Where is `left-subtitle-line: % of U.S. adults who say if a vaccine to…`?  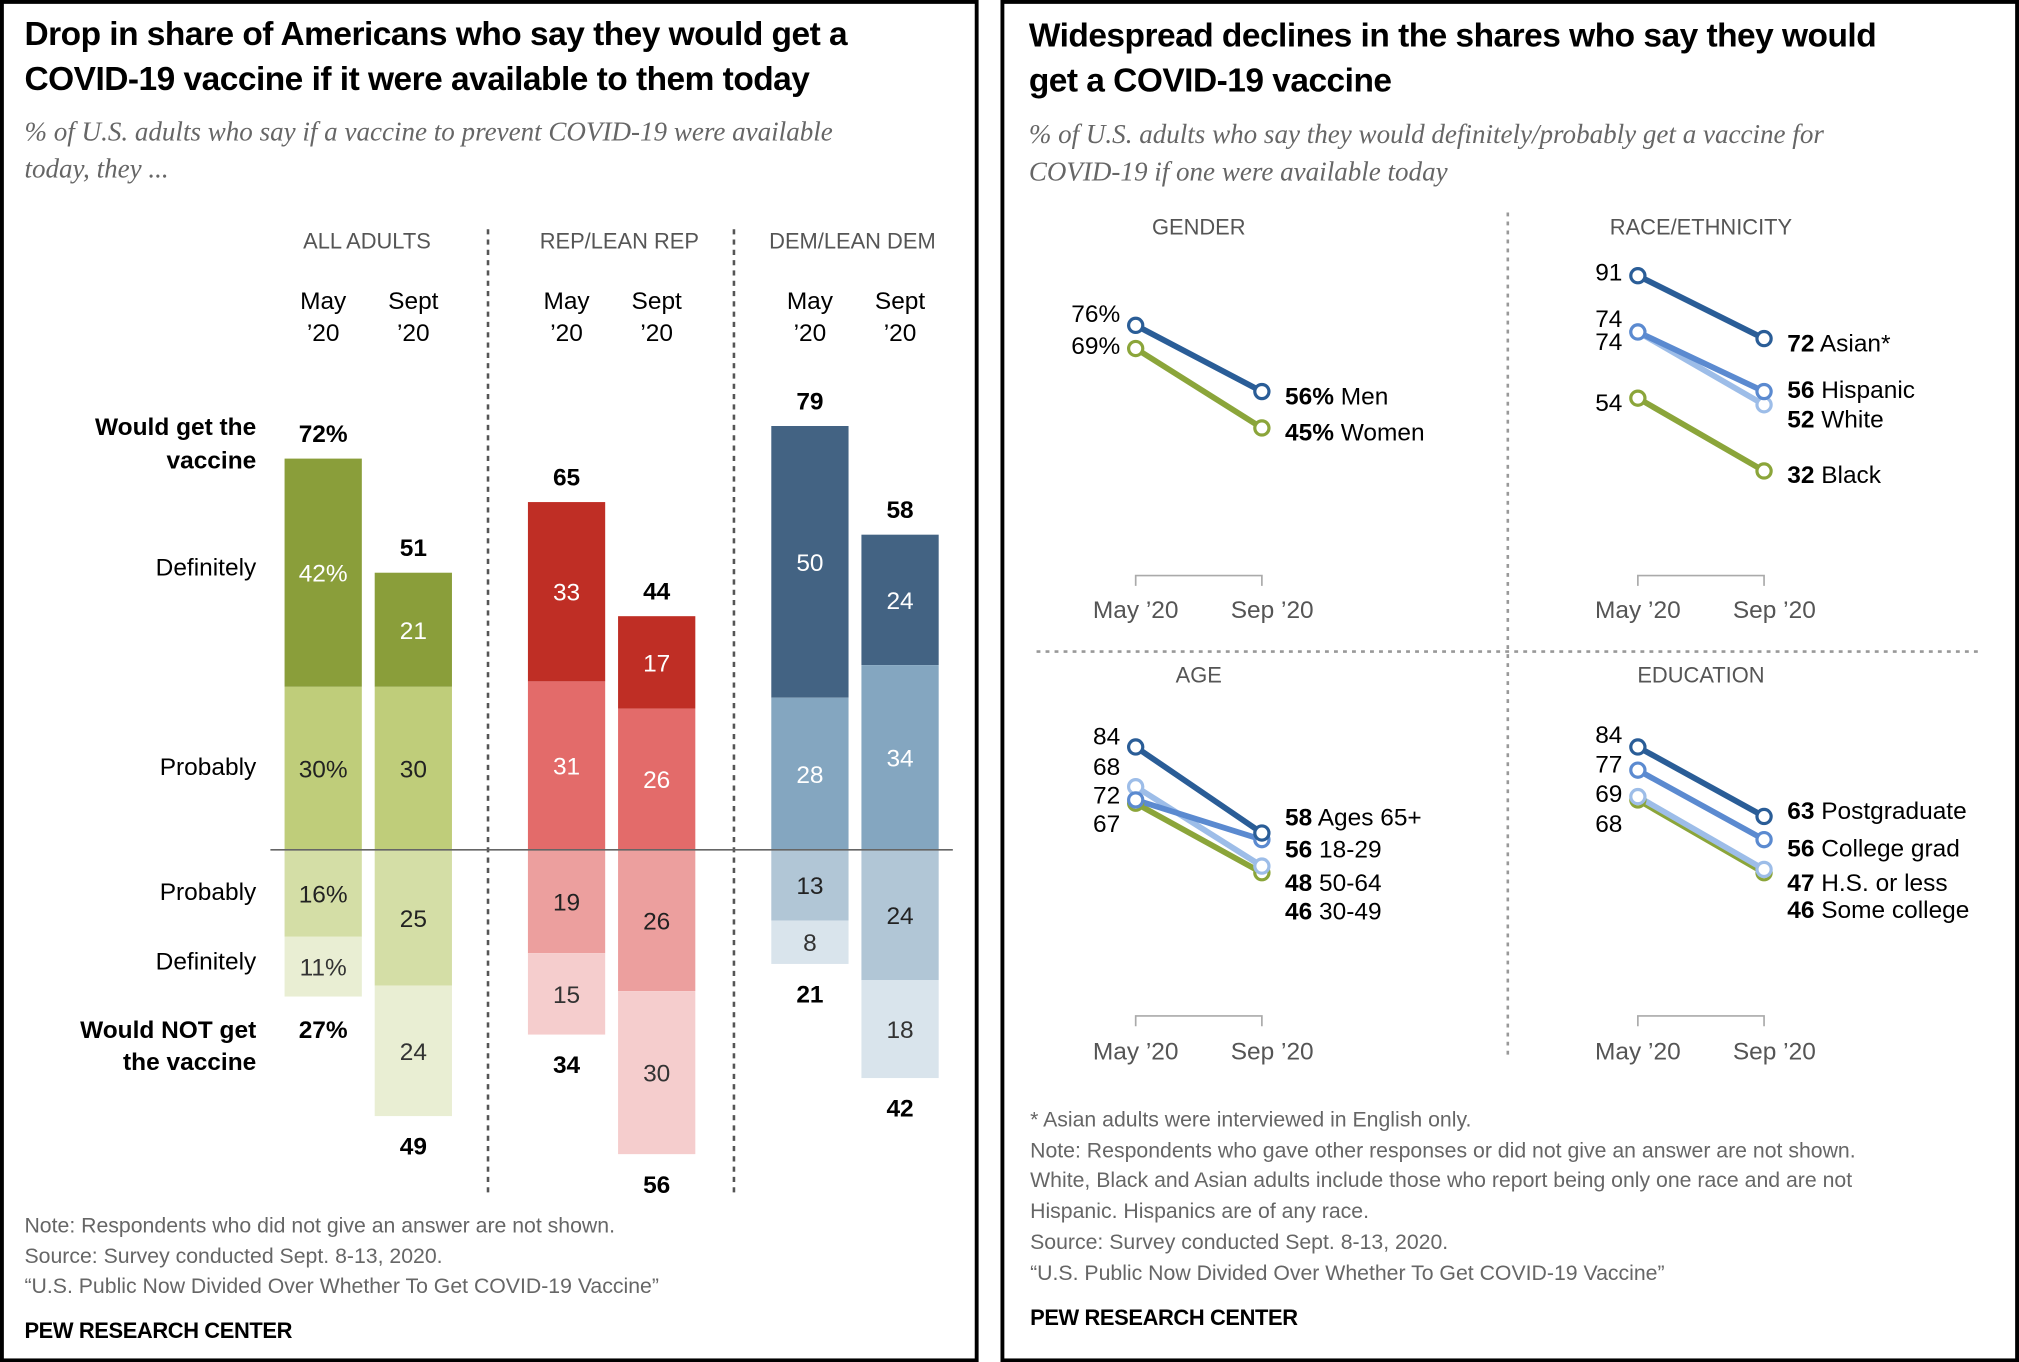 left-subtitle-line: % of U.S. adults who say if a vaccine to… is located at coordinates (428, 131).